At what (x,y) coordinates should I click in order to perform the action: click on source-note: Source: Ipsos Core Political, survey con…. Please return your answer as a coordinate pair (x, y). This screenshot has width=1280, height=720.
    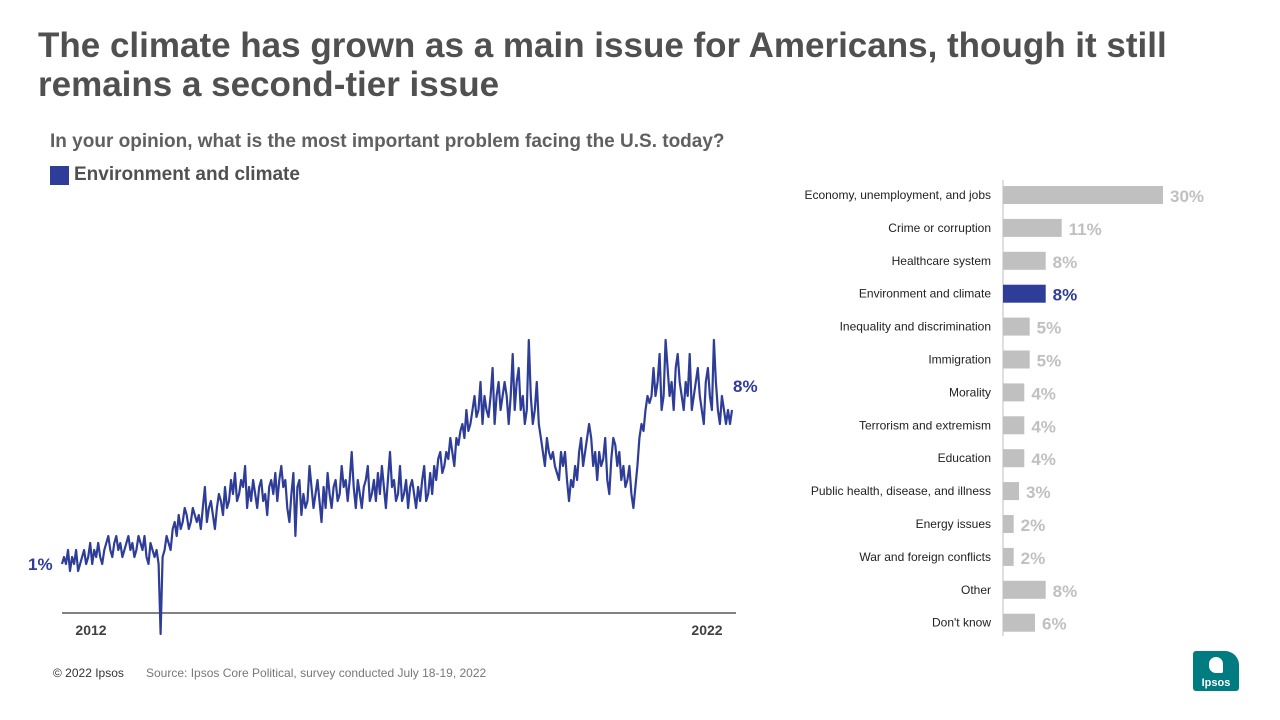
    Looking at the image, I should click on (316, 673).